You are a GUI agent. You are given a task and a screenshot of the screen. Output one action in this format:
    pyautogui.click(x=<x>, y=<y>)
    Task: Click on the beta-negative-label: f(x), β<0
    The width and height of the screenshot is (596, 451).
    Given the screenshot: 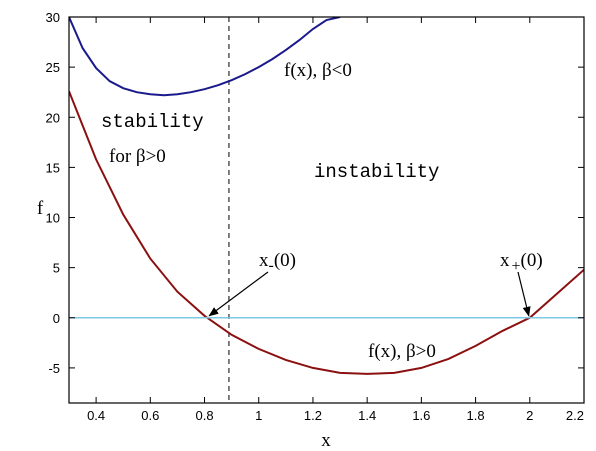 What is the action you would take?
    pyautogui.click(x=318, y=70)
    